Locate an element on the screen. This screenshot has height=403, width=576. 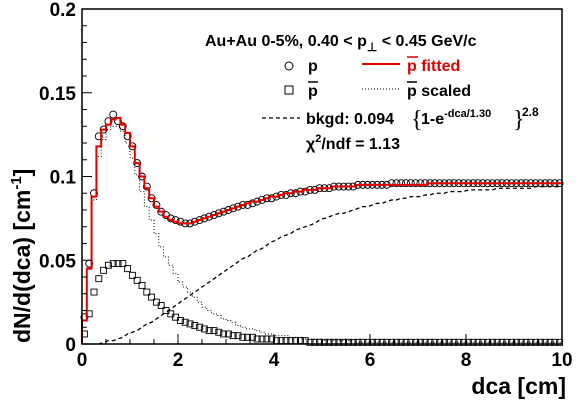
legend-bkgd-prefix: bkgd: 0.094 is located at coordinates (350, 119).